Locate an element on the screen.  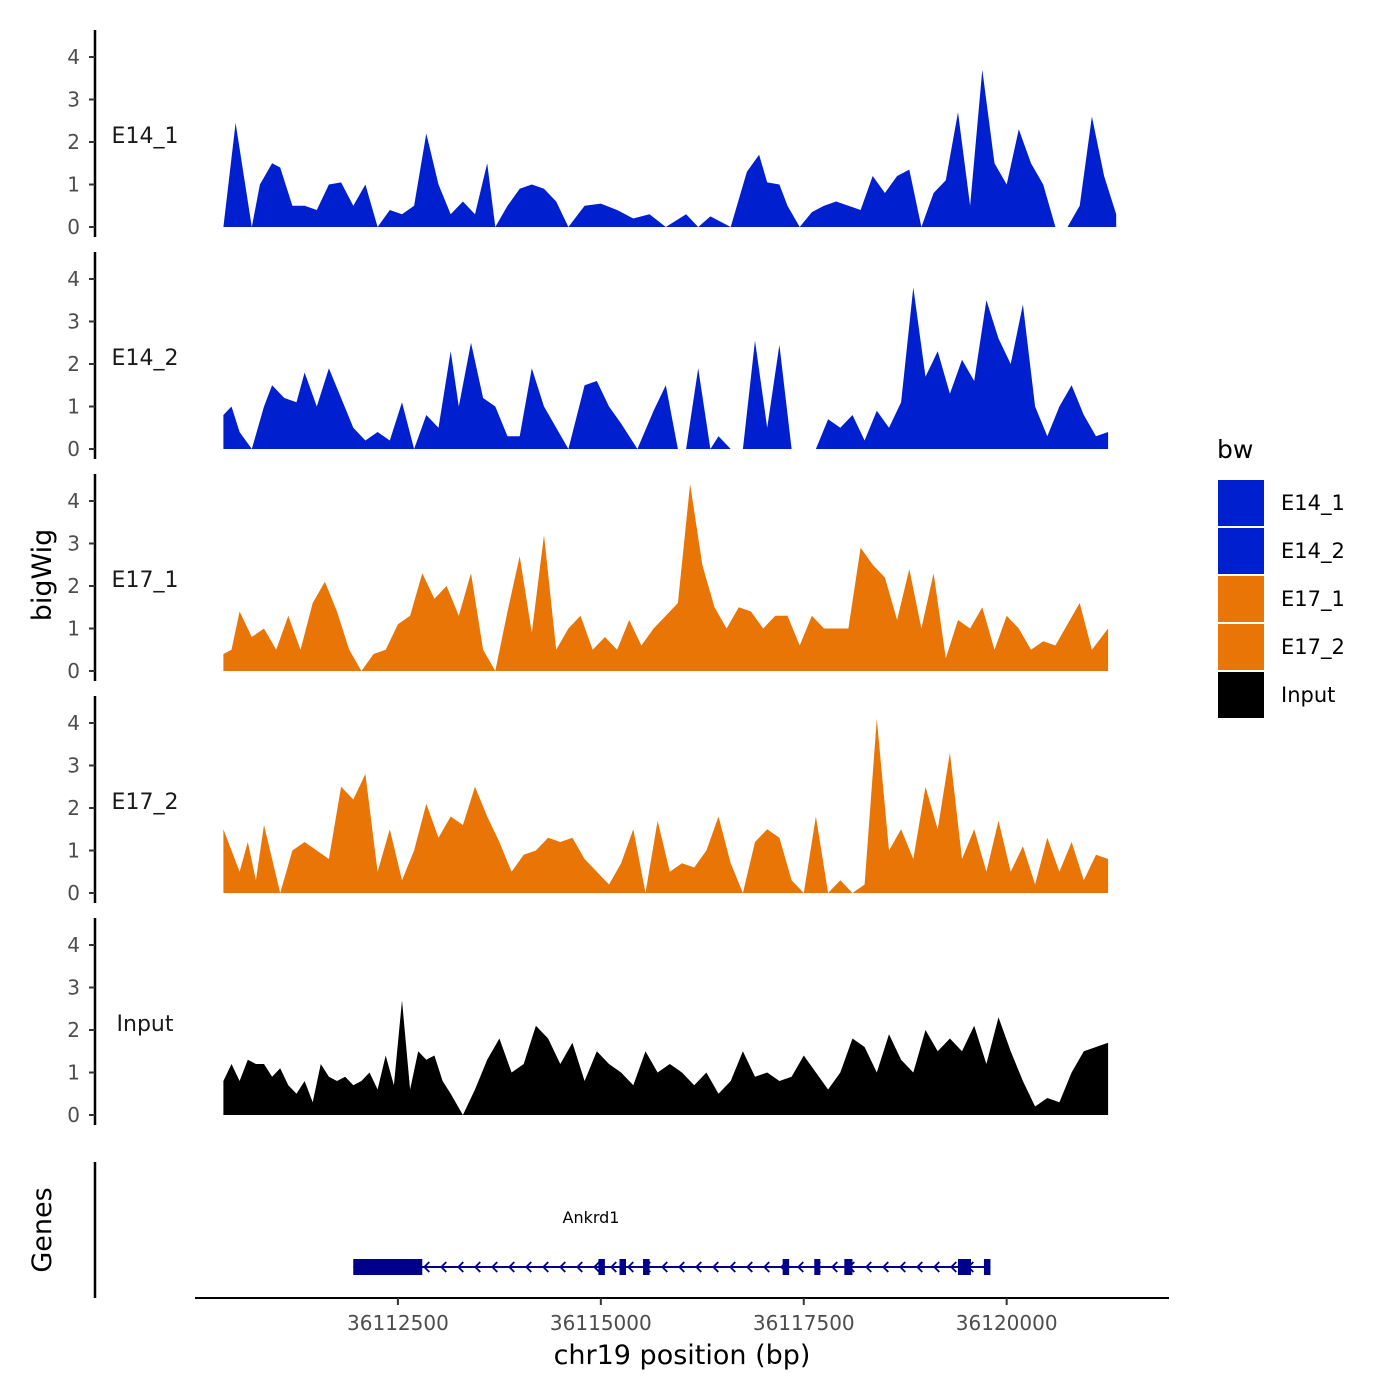
x-tick-label: 36115000 is located at coordinates (601, 1323).